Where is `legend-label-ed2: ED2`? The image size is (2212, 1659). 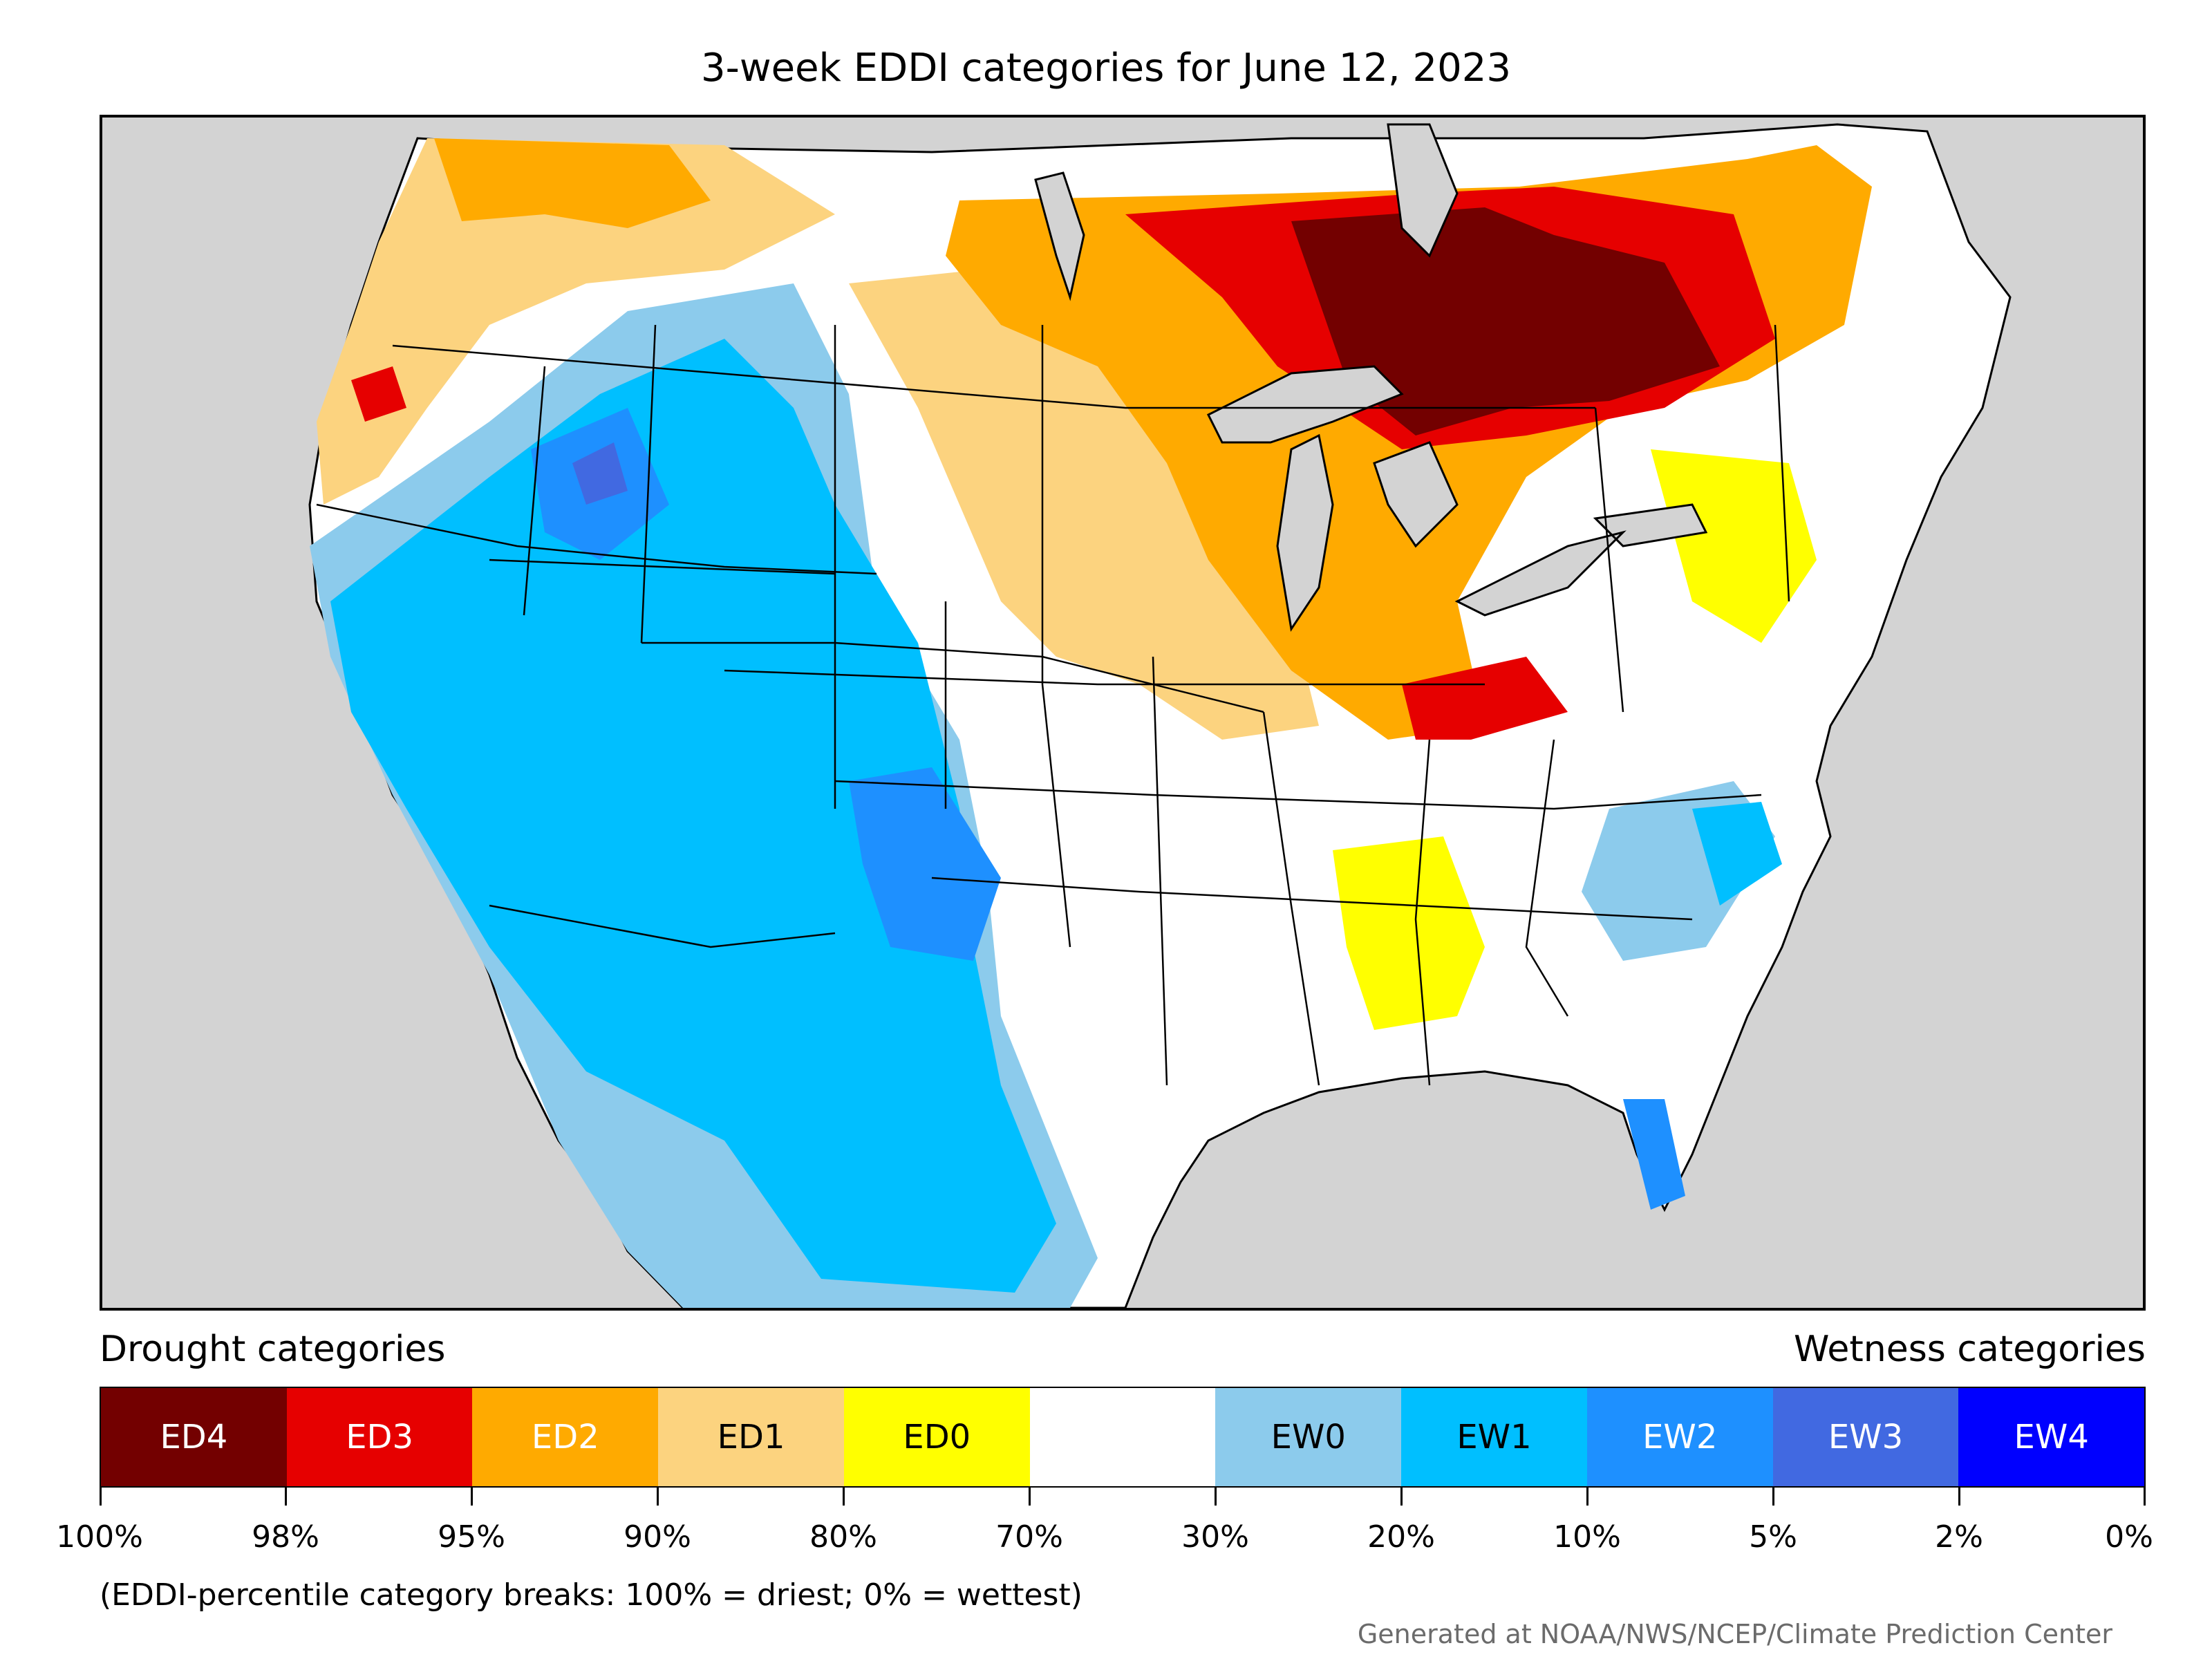 legend-label-ed2: ED2 is located at coordinates (565, 1437).